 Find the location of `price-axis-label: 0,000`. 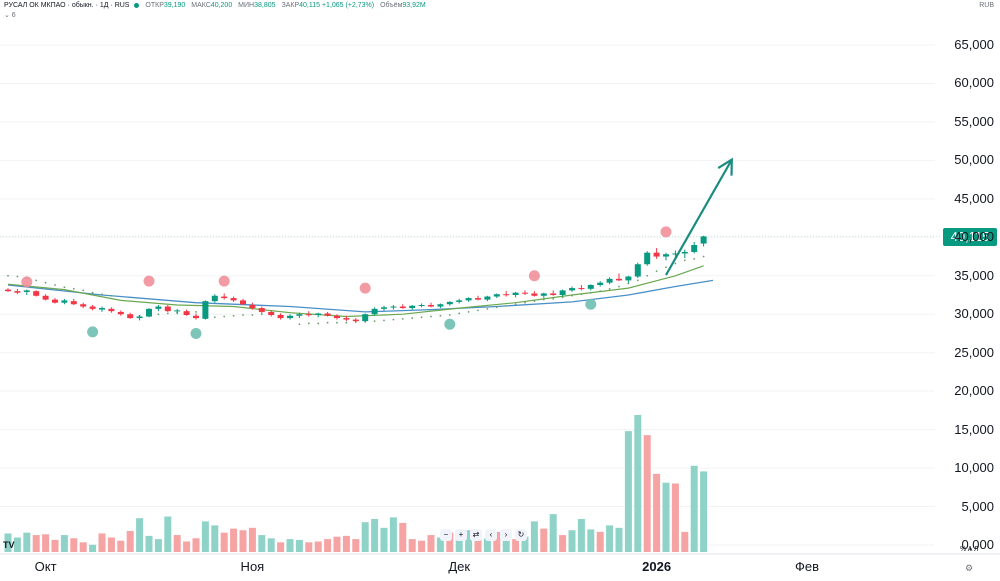

price-axis-label: 0,000 is located at coordinates (977, 544).